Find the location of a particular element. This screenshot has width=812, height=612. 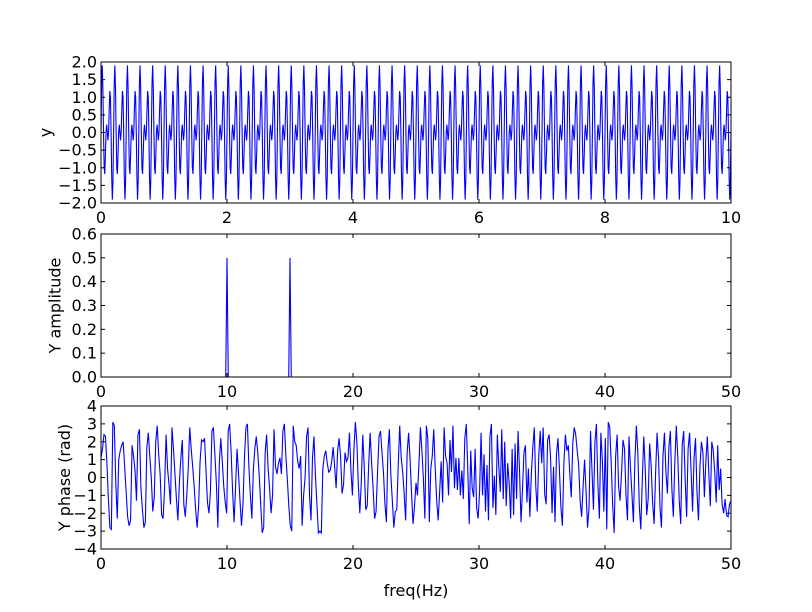

y-tick-label: 0.1 is located at coordinates (84, 353).